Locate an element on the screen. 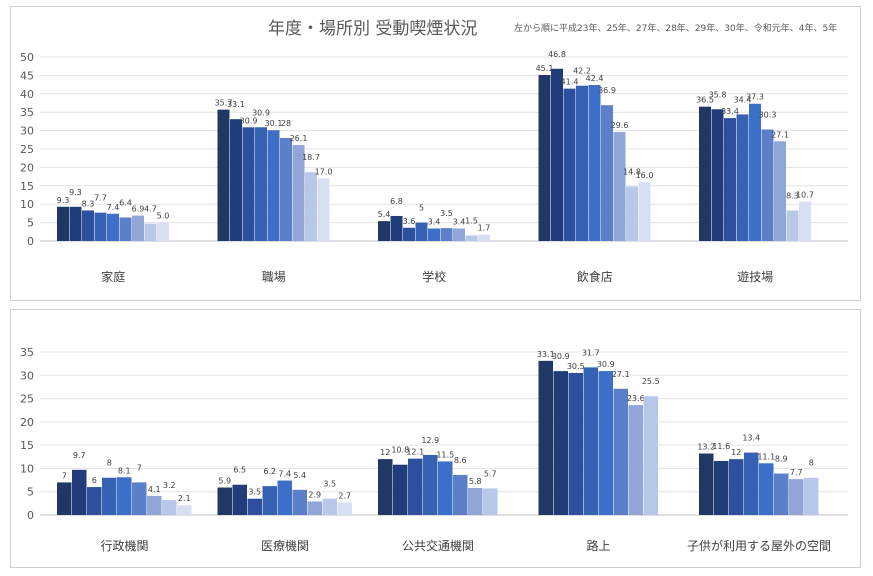  y-tick-label: 50 is located at coordinates (27, 57).